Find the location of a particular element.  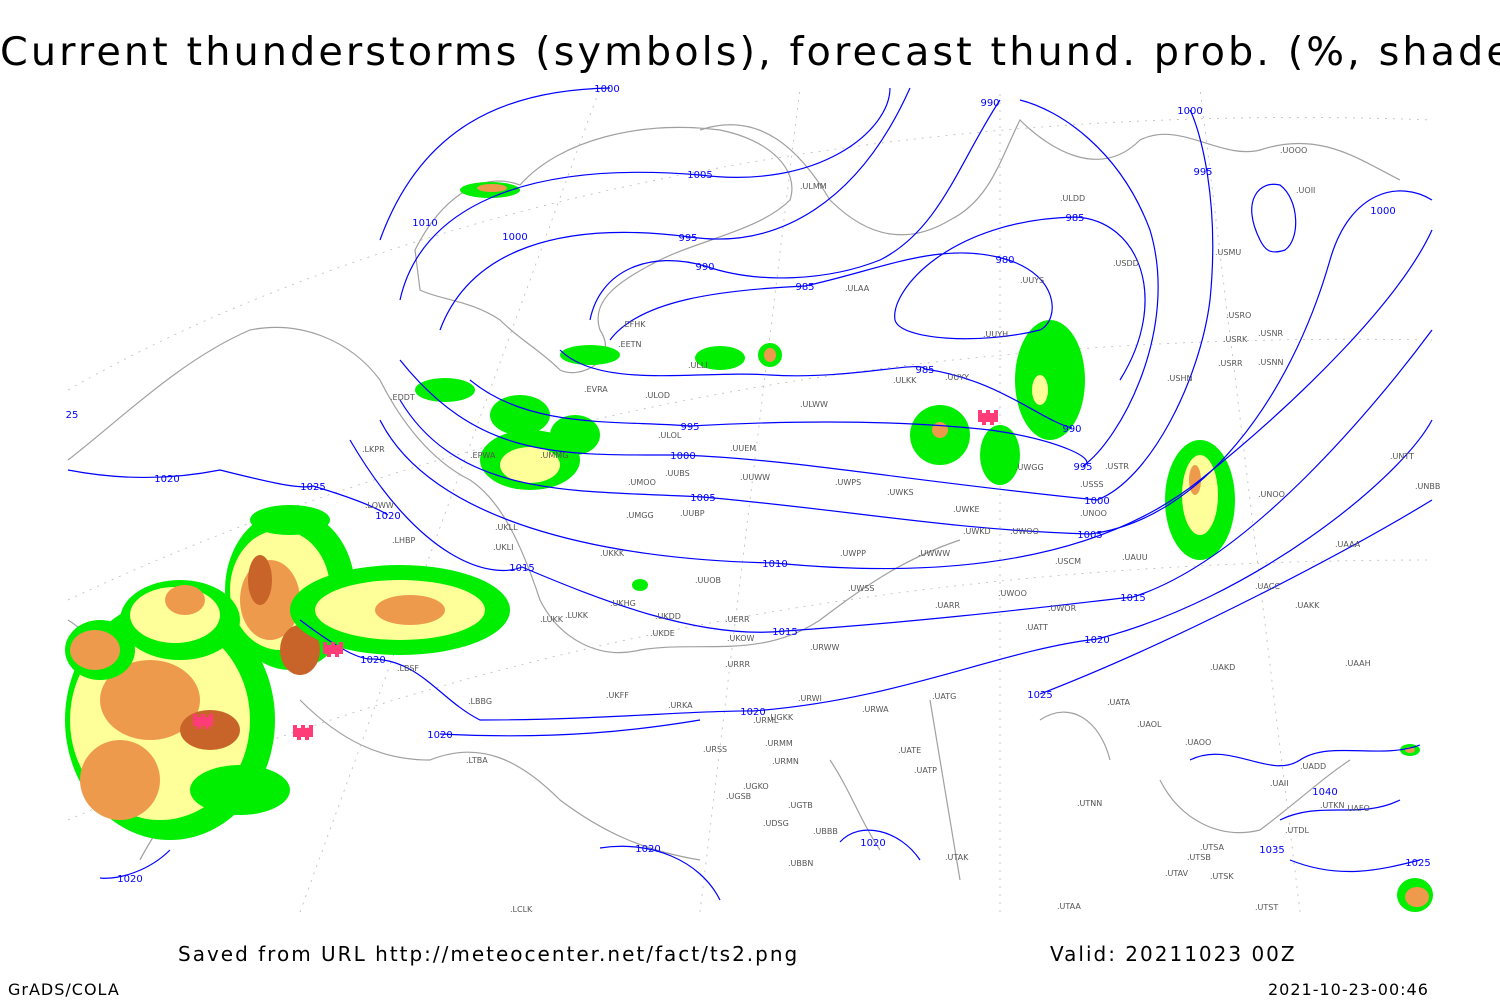

station-label: .UATP is located at coordinates (925, 770).